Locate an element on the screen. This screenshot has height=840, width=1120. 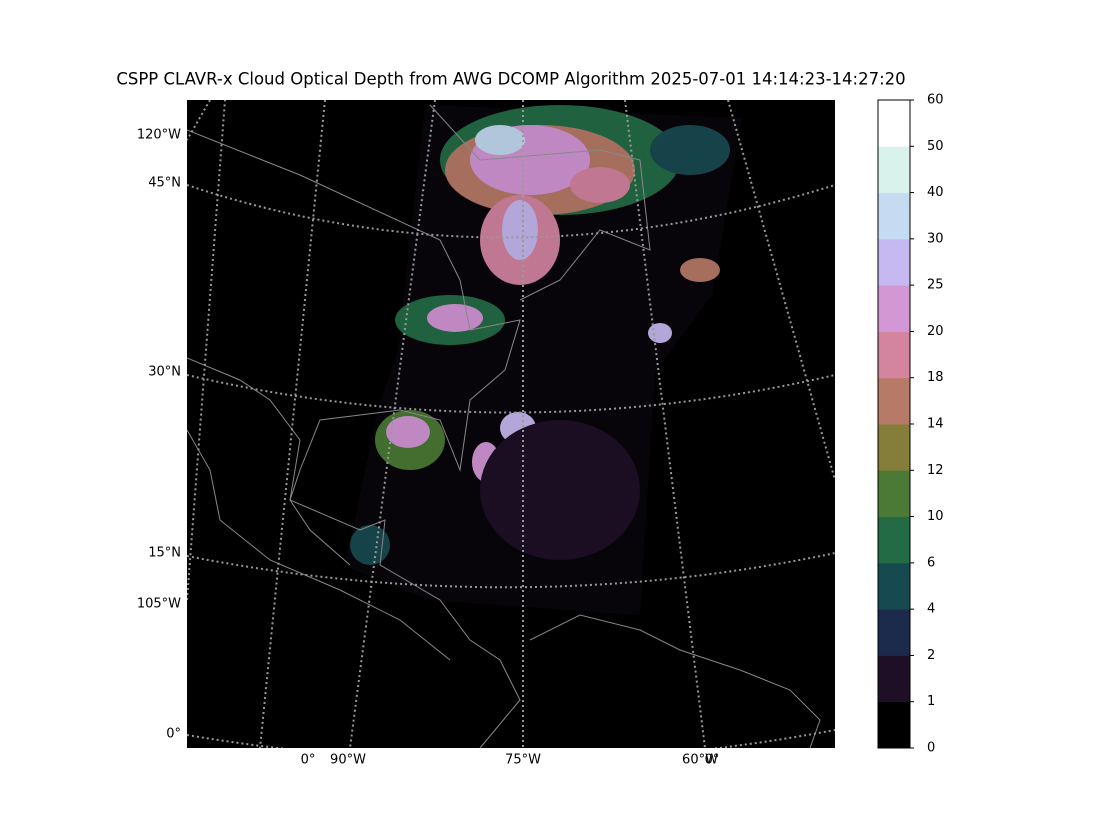
lat-lon-label: 45°N is located at coordinates (164, 183).